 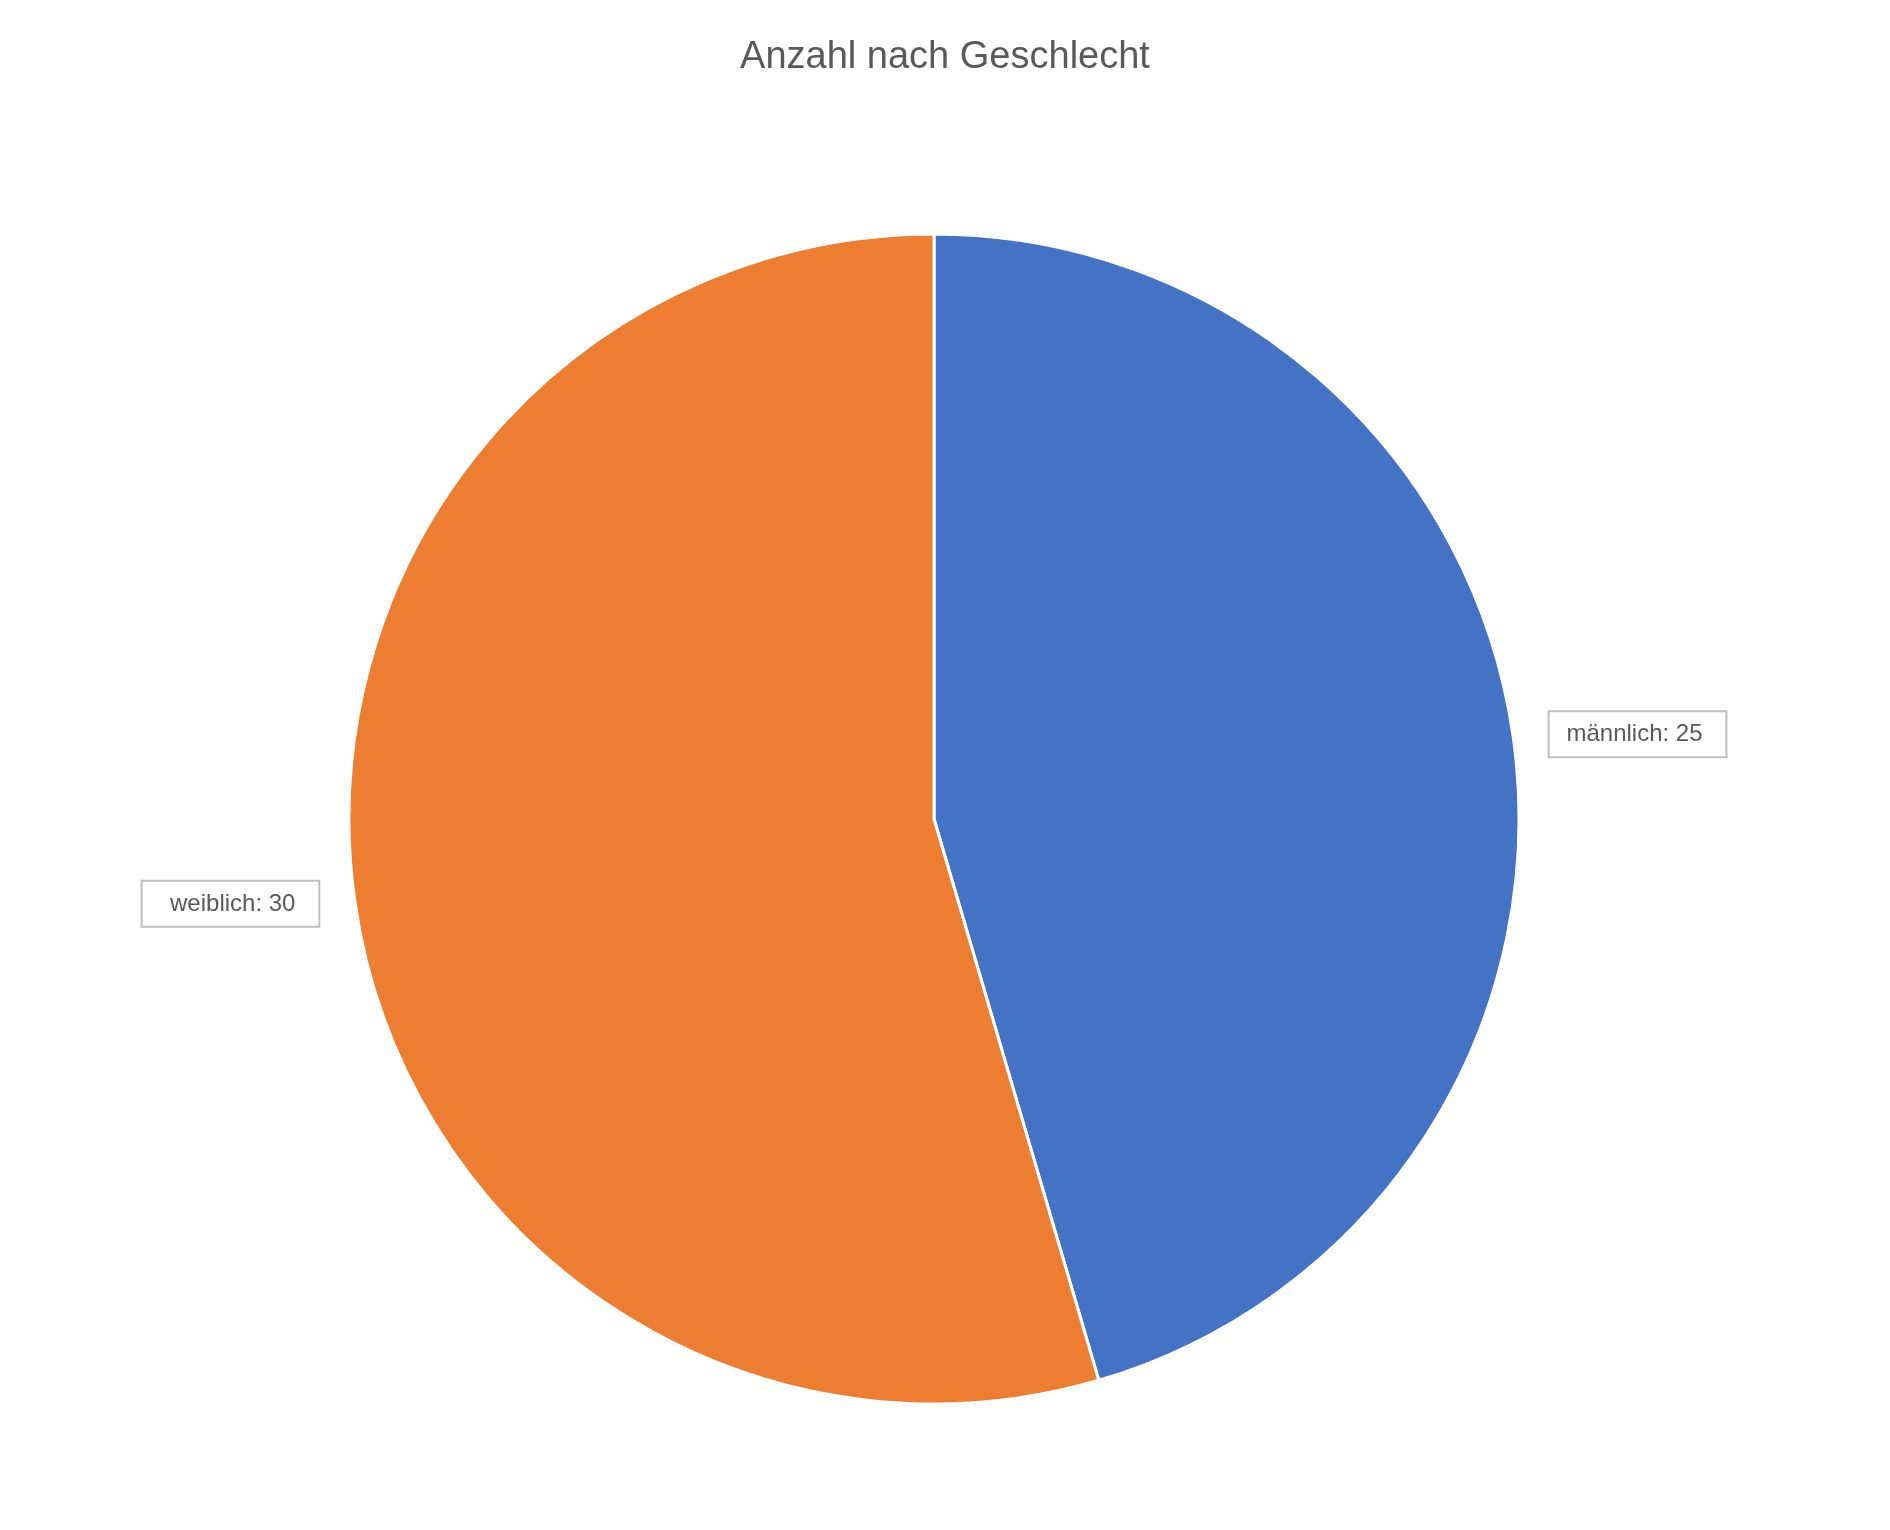 I want to click on slice-label: weiblich, so click(x=212, y=902).